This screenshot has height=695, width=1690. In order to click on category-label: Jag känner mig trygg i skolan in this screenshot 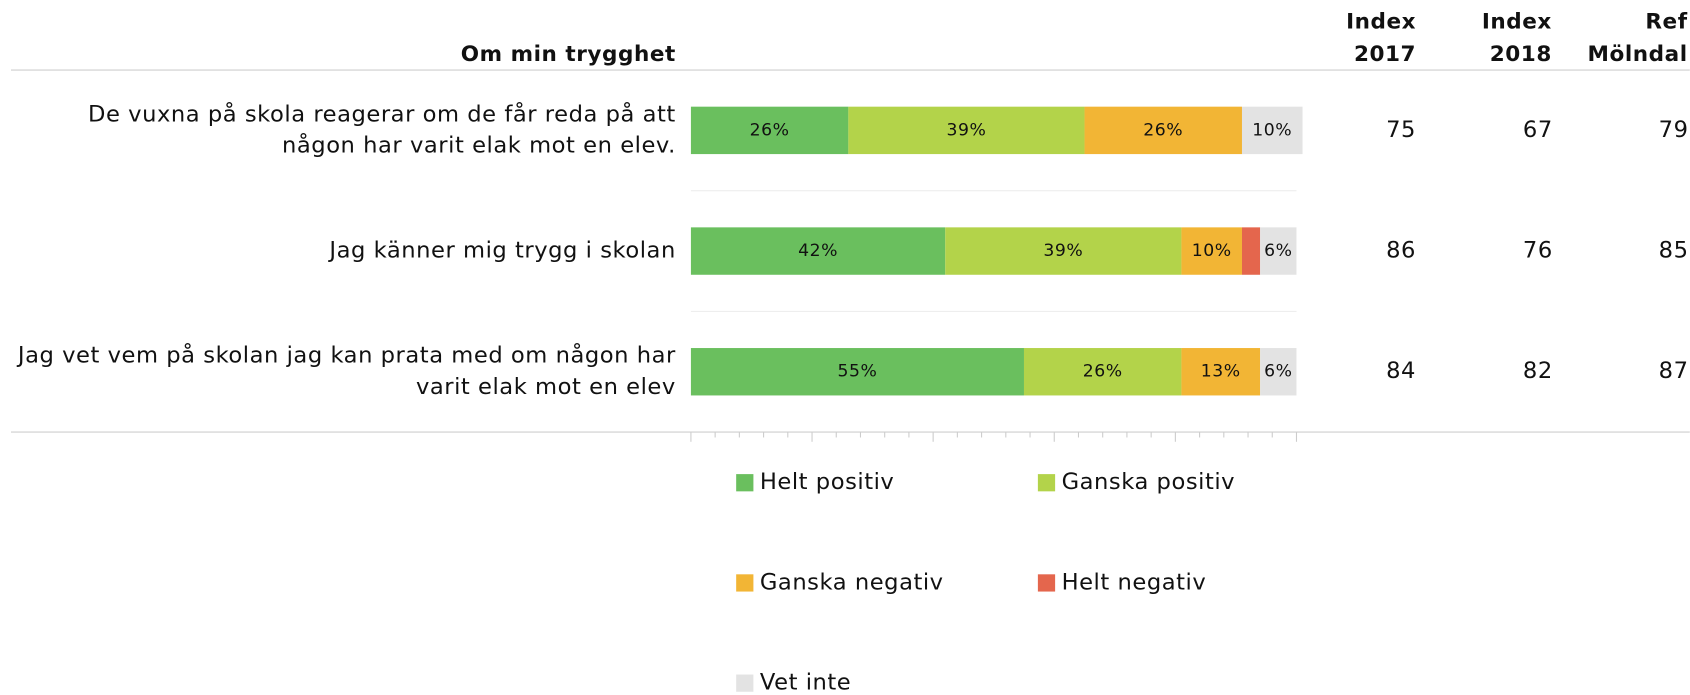, I will do `click(501, 251)`.